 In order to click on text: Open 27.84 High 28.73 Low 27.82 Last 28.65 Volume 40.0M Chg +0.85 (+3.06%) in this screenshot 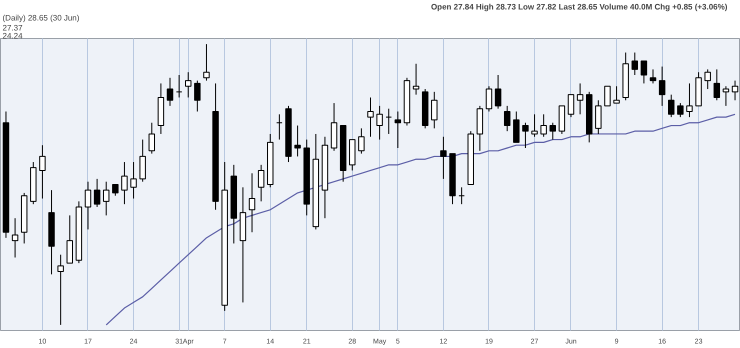, I will do `click(579, 7)`.